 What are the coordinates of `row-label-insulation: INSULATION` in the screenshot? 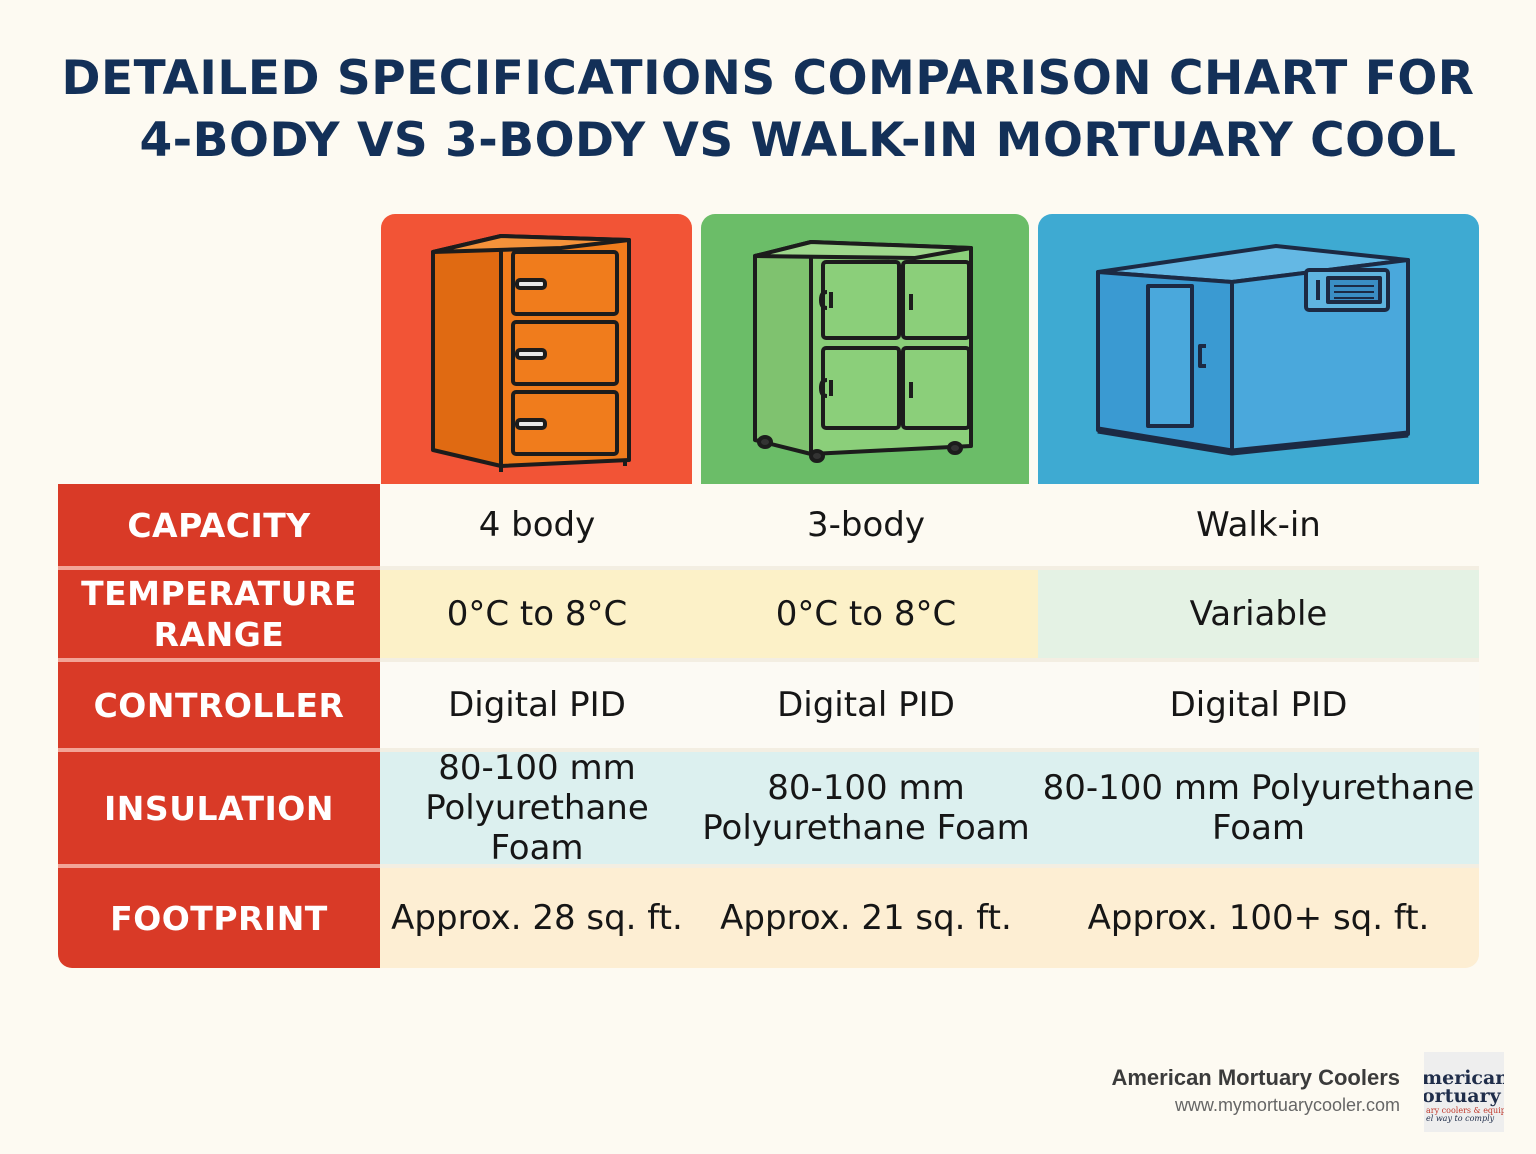 It's located at (219, 808).